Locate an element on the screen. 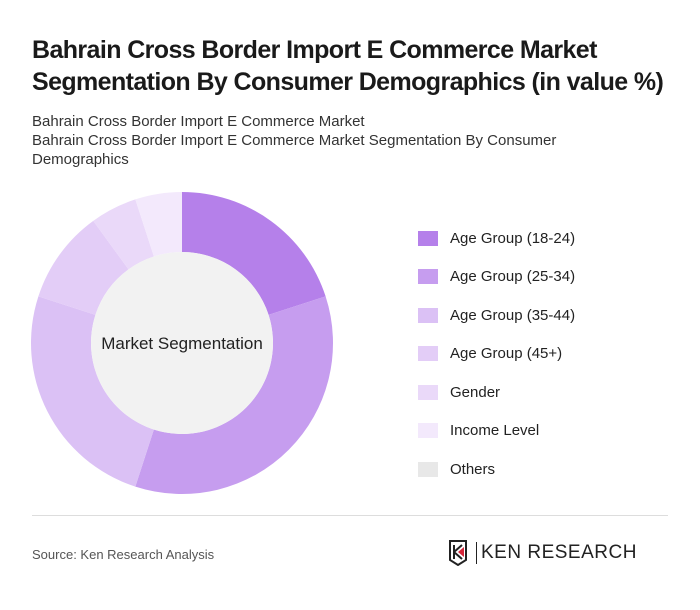 The width and height of the screenshot is (700, 610). legend-label: Gender is located at coordinates (475, 392).